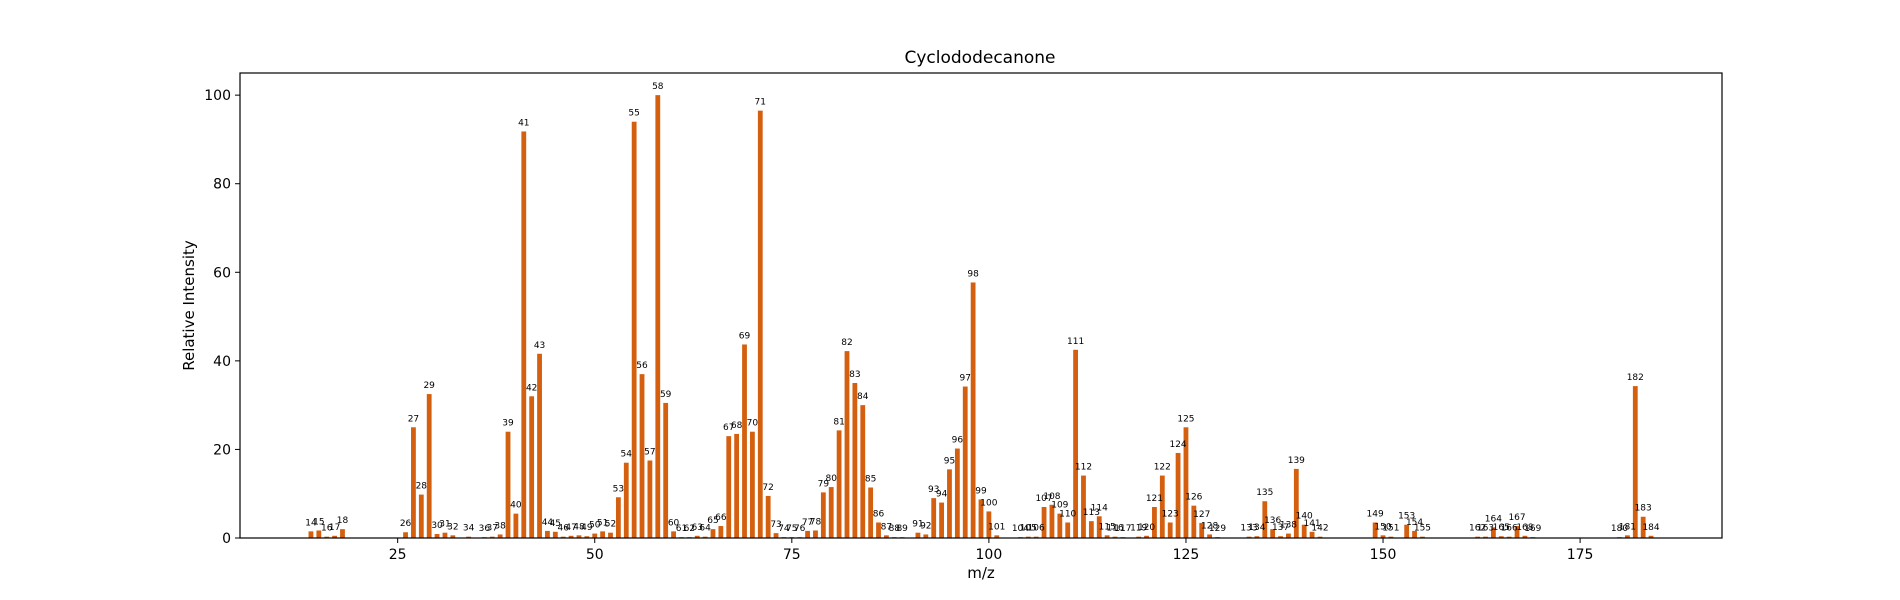  I want to click on bar-value-label: 83, so click(854, 375).